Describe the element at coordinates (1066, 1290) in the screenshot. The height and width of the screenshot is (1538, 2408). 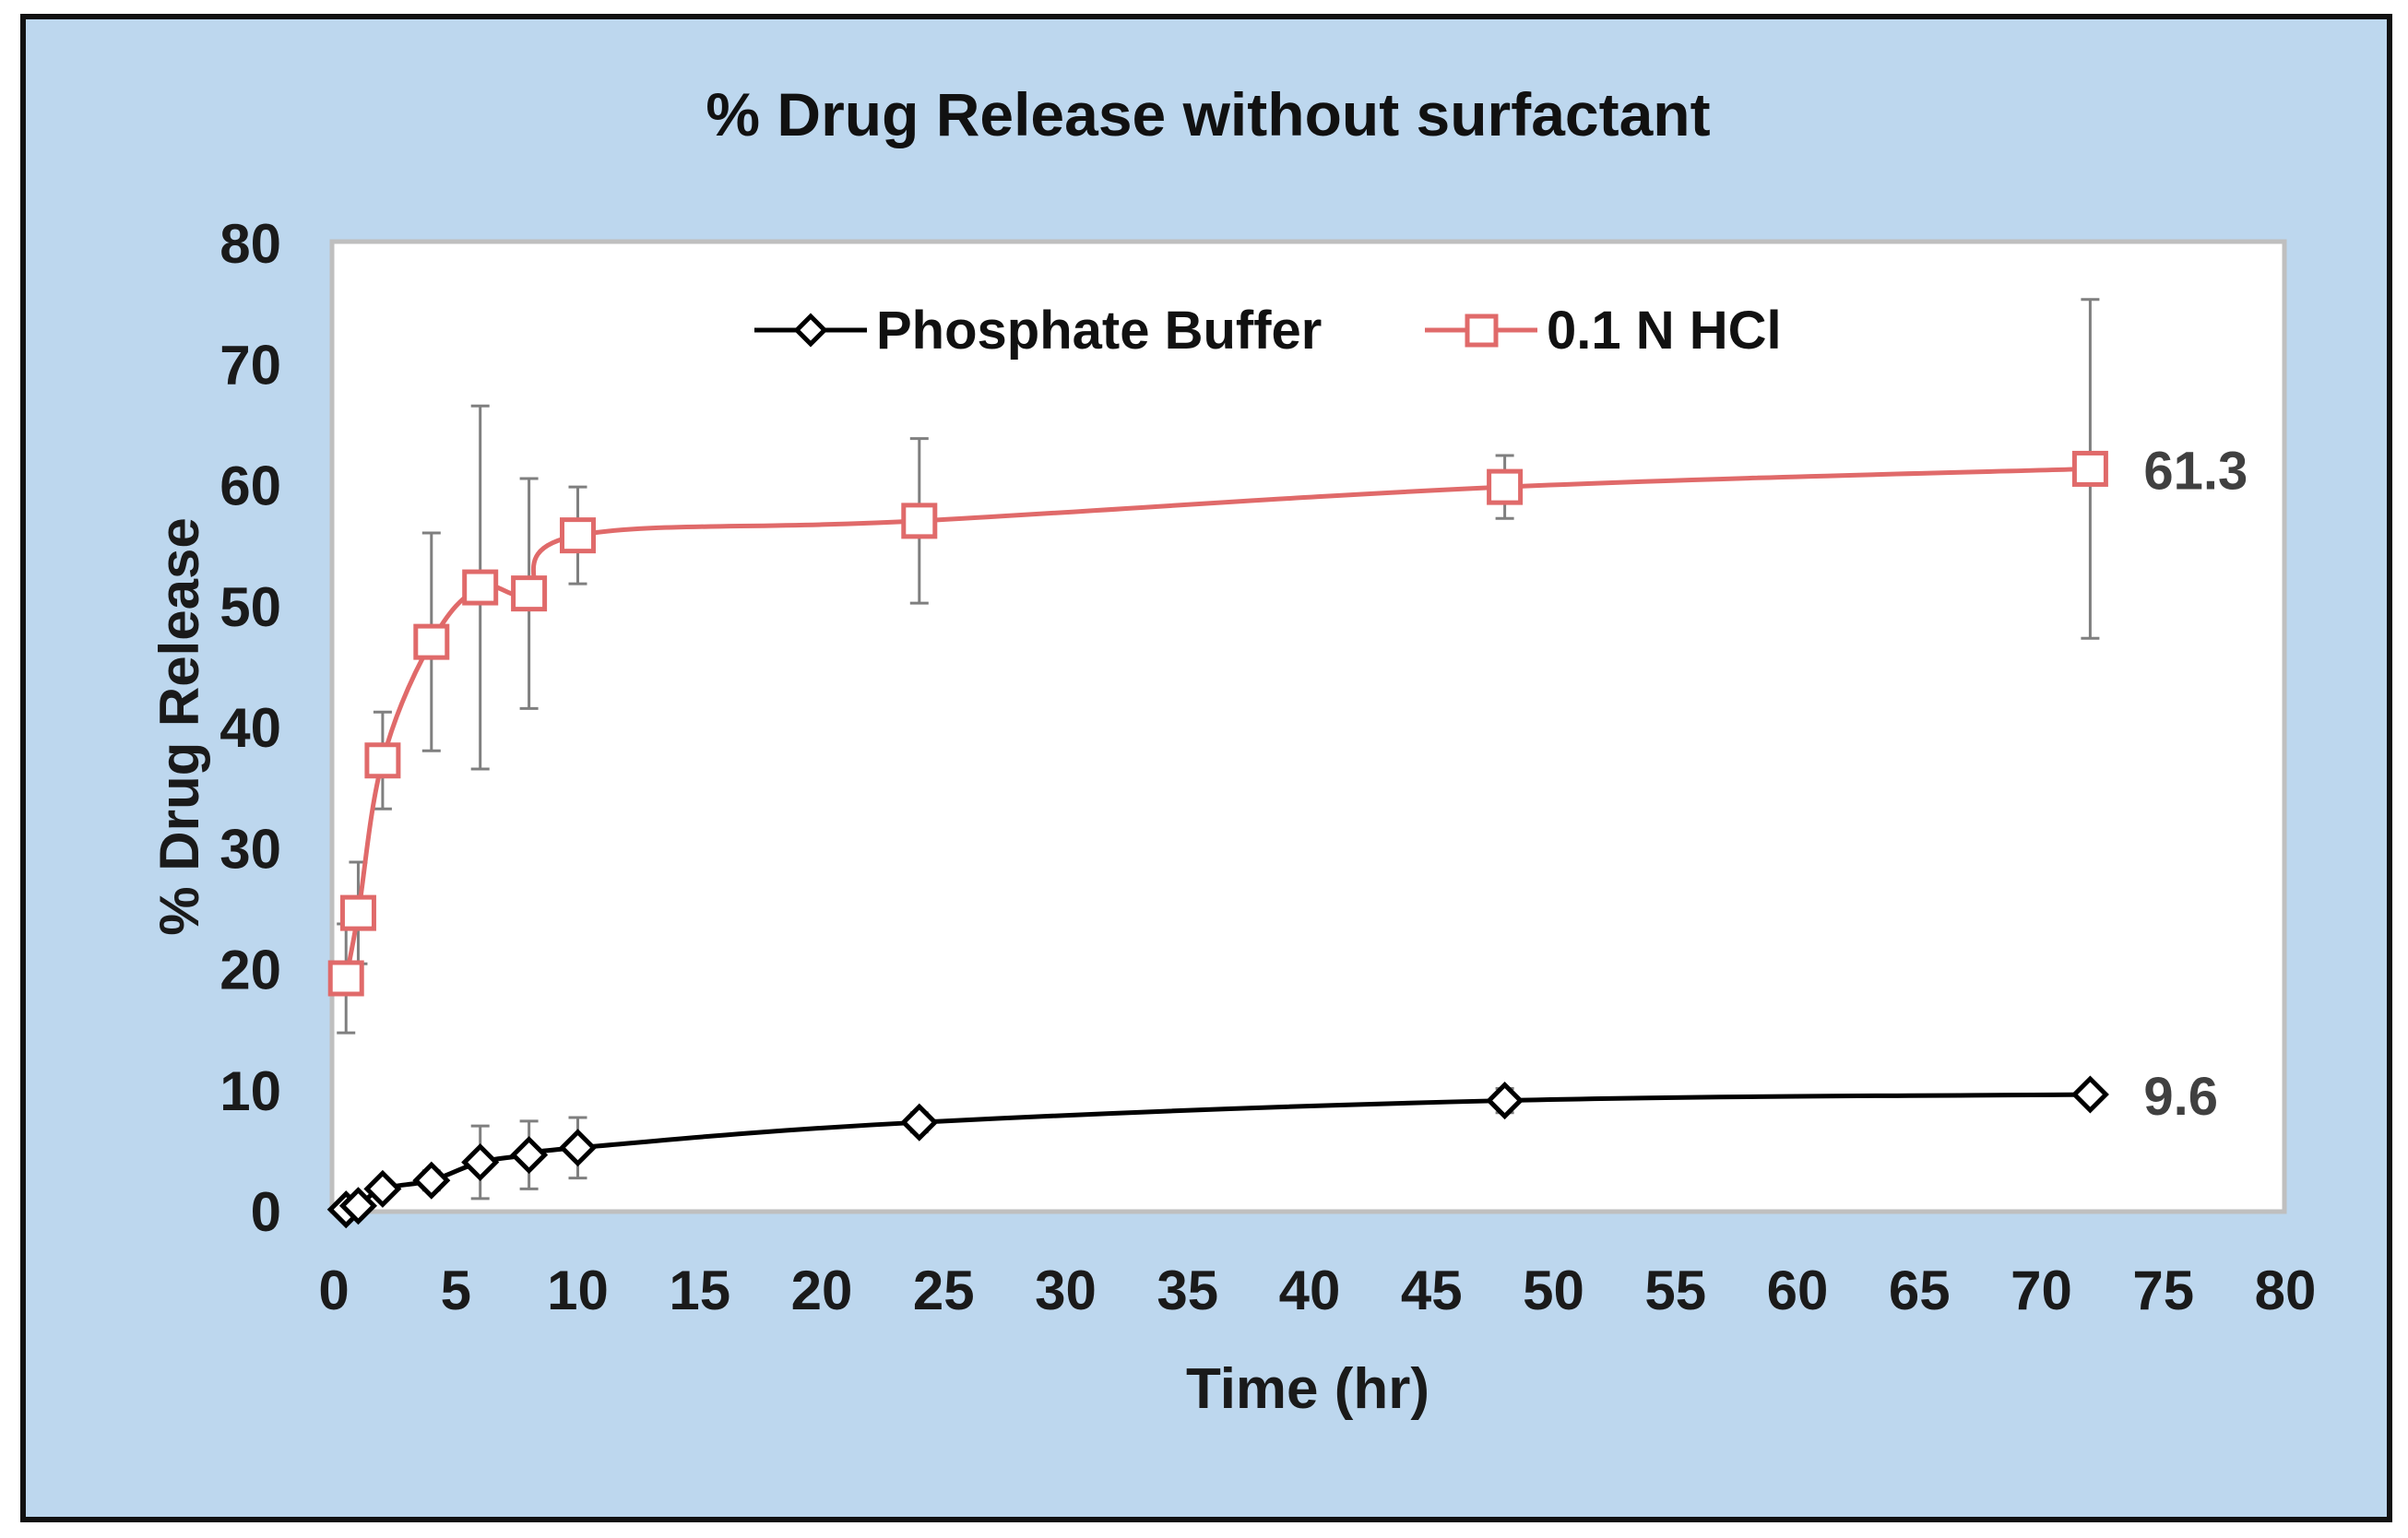
I see `x-tick-label: 30` at that location.